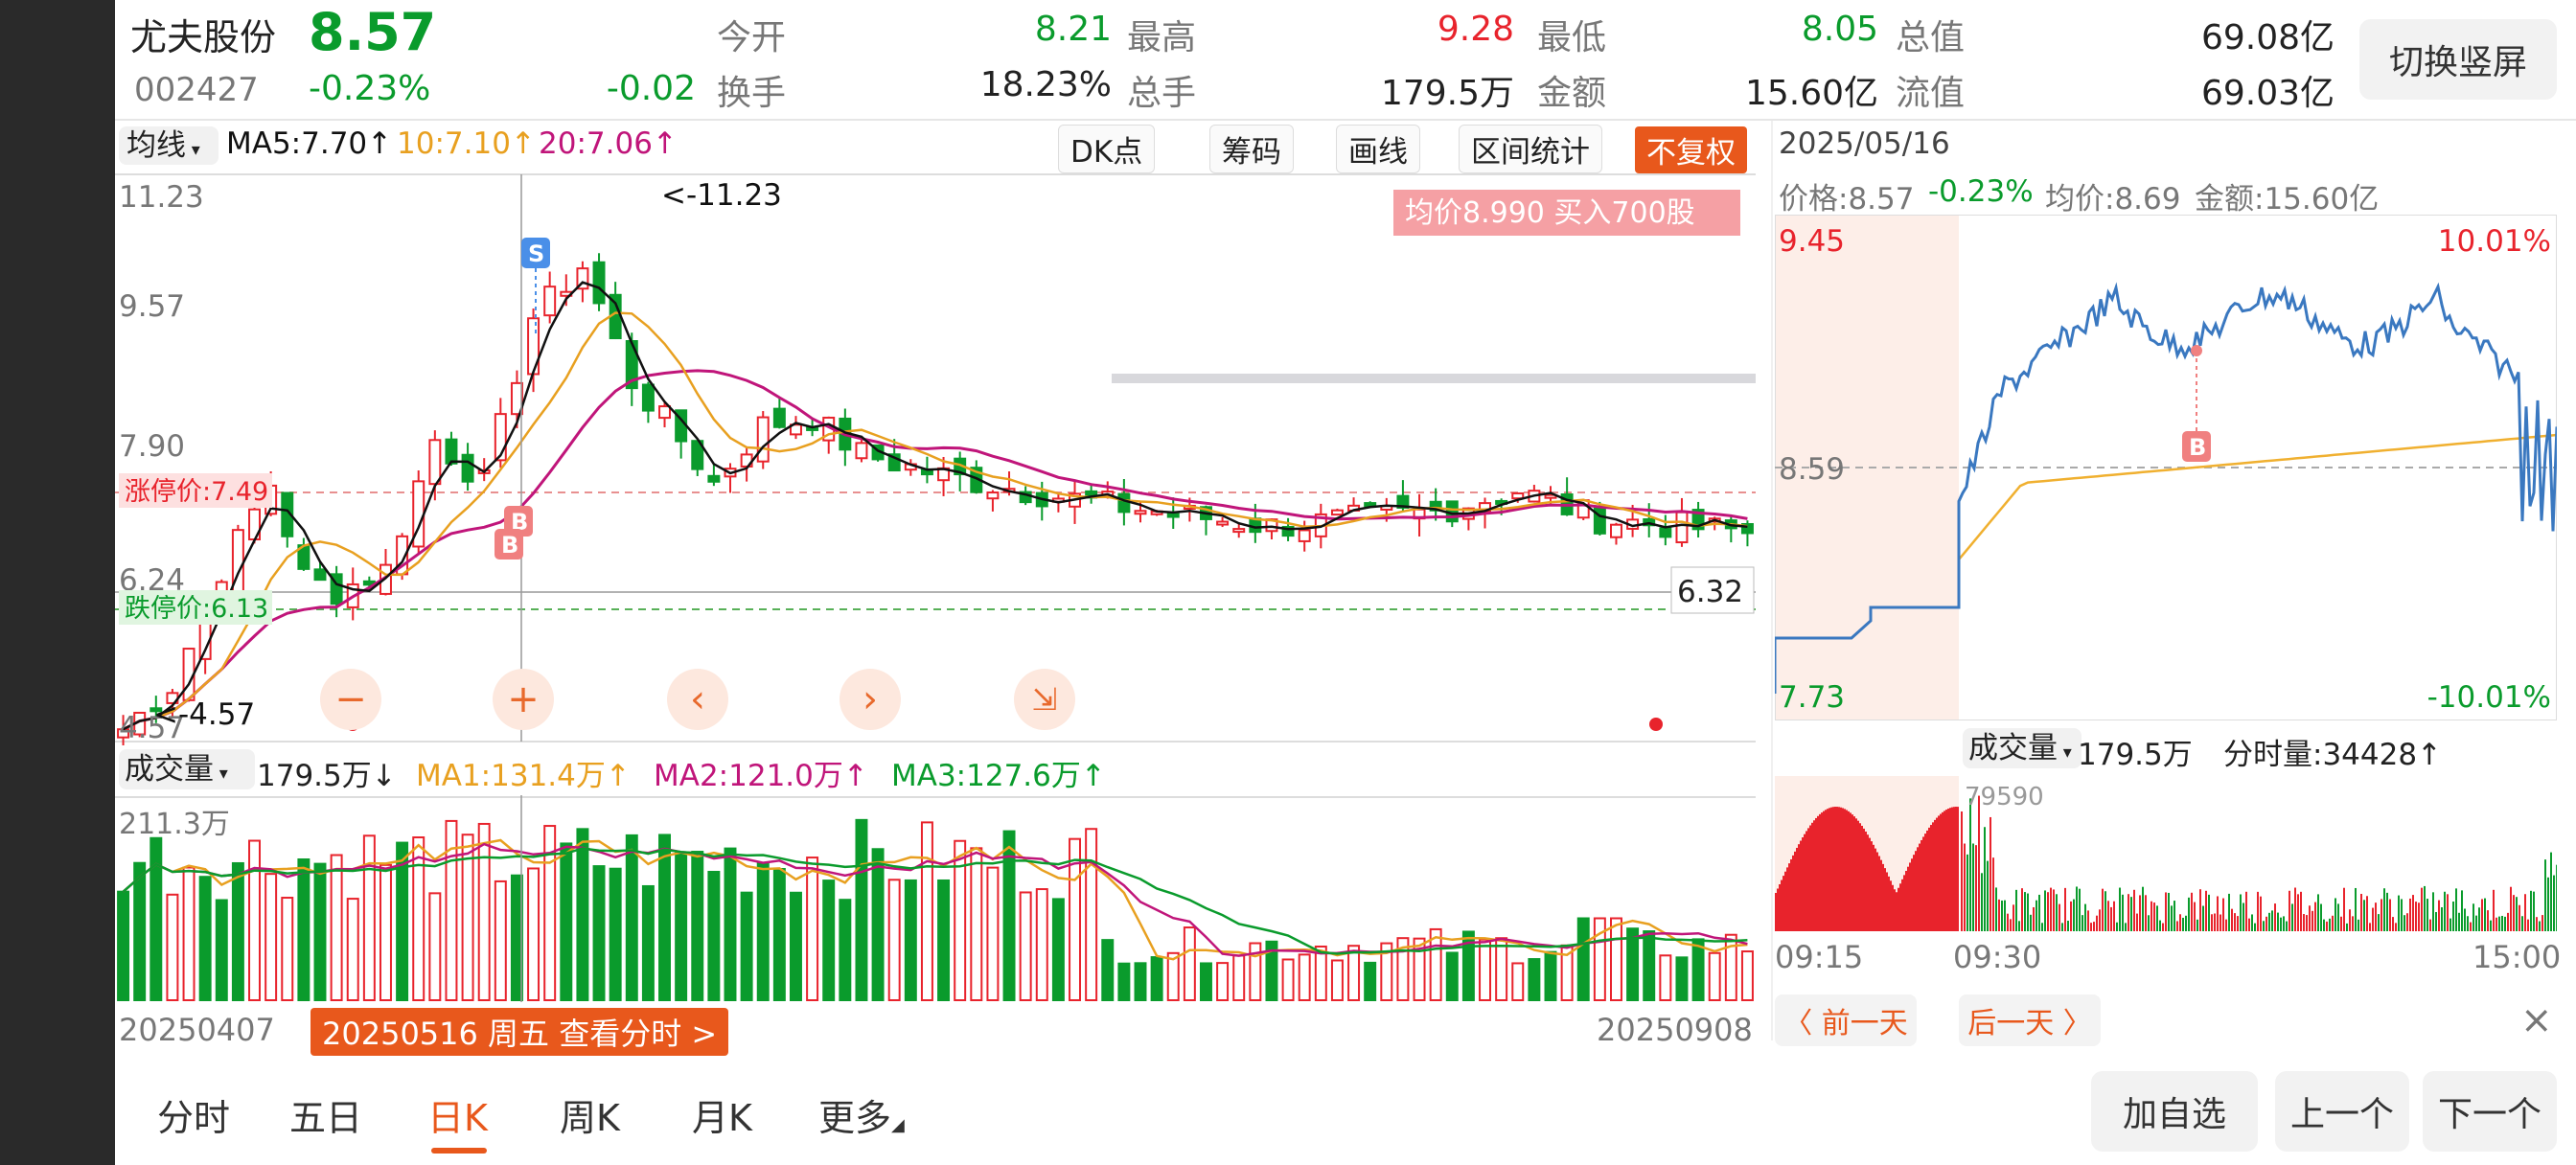  What do you see at coordinates (57, 582) in the screenshot?
I see `left-system-bar` at bounding box center [57, 582].